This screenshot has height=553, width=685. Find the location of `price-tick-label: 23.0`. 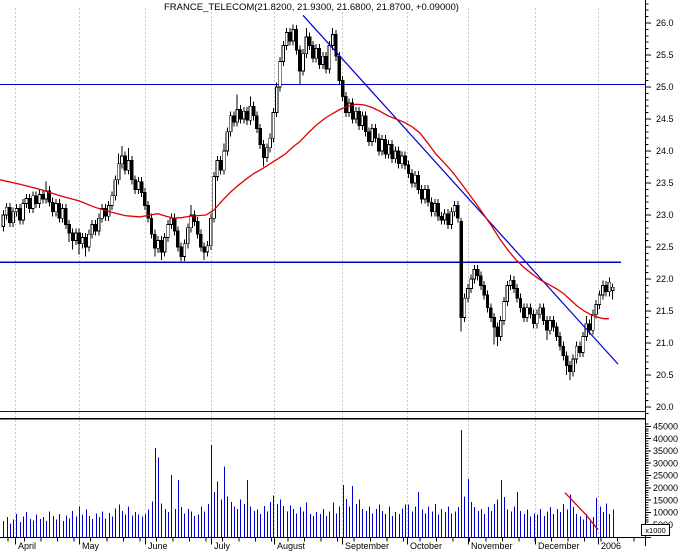

price-tick-label: 23.0 is located at coordinates (665, 215).